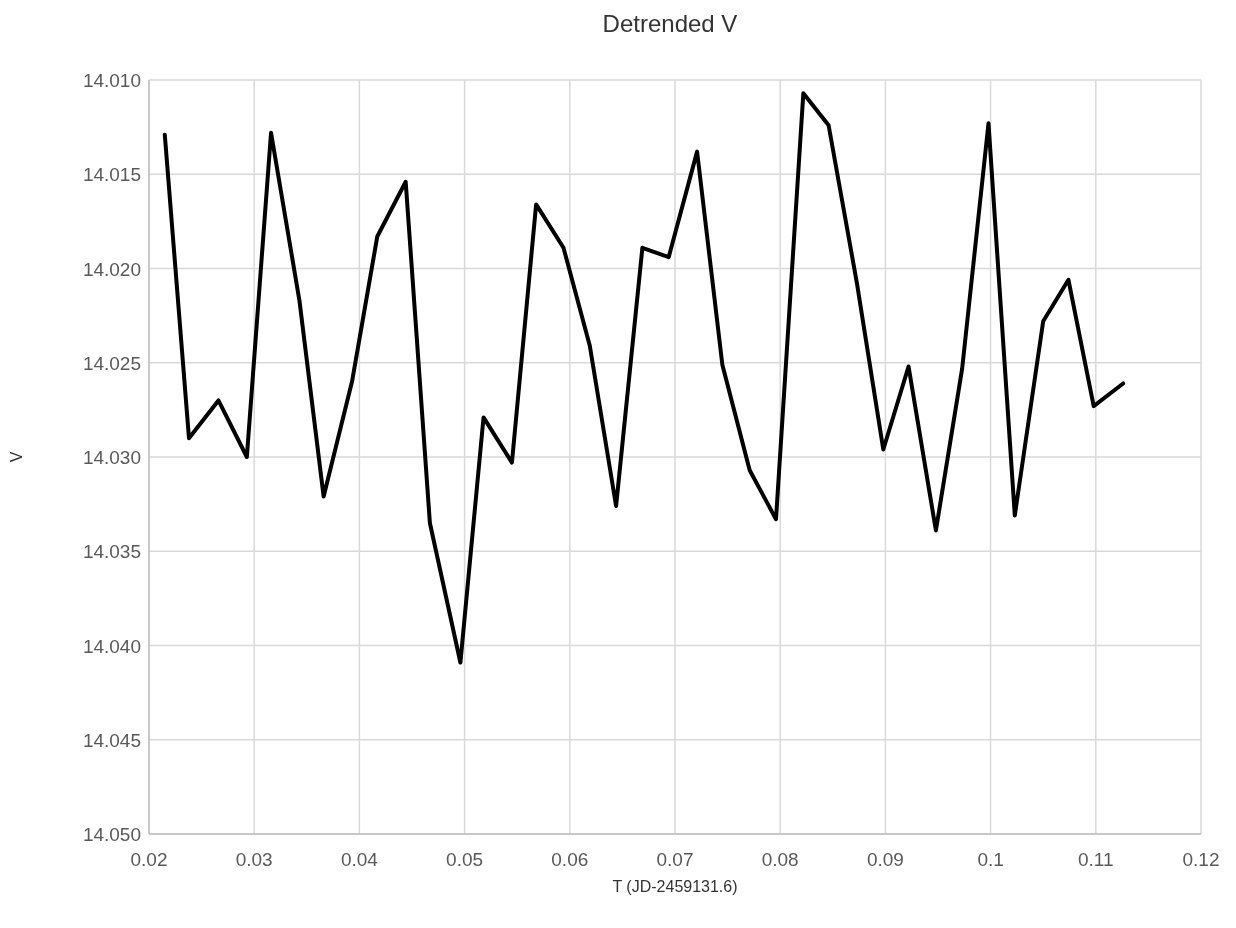 This screenshot has width=1236, height=928. I want to click on y-tick-label: 14.045, so click(111, 740).